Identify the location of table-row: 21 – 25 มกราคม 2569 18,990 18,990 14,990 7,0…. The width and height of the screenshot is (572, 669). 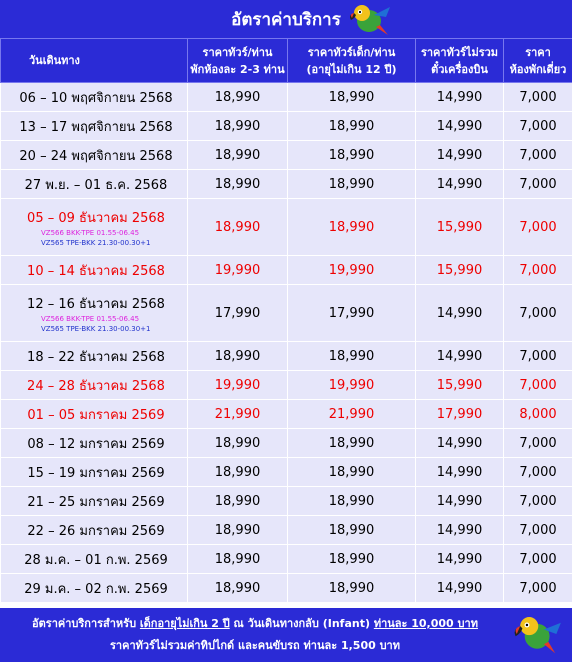
(286, 501).